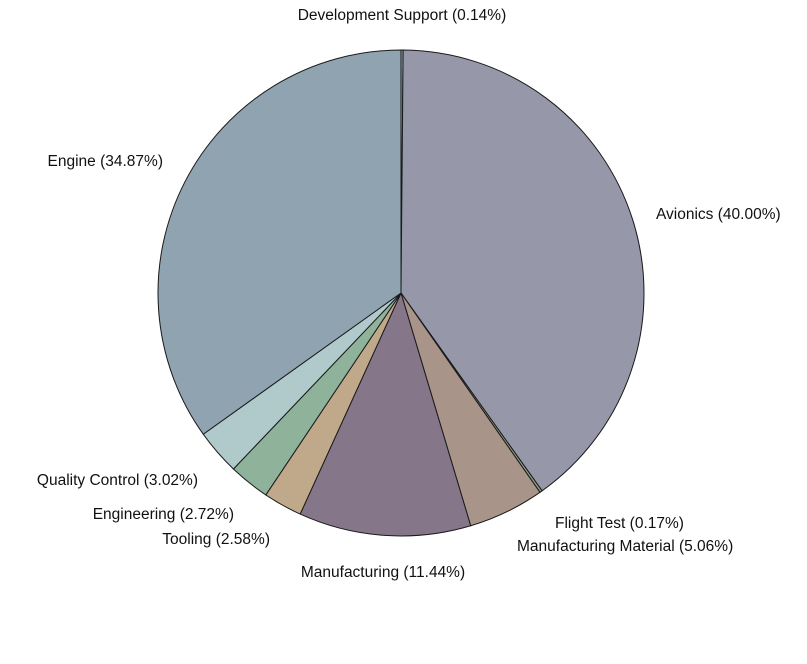  I want to click on pie-slice-manufacturing, so click(385, 414).